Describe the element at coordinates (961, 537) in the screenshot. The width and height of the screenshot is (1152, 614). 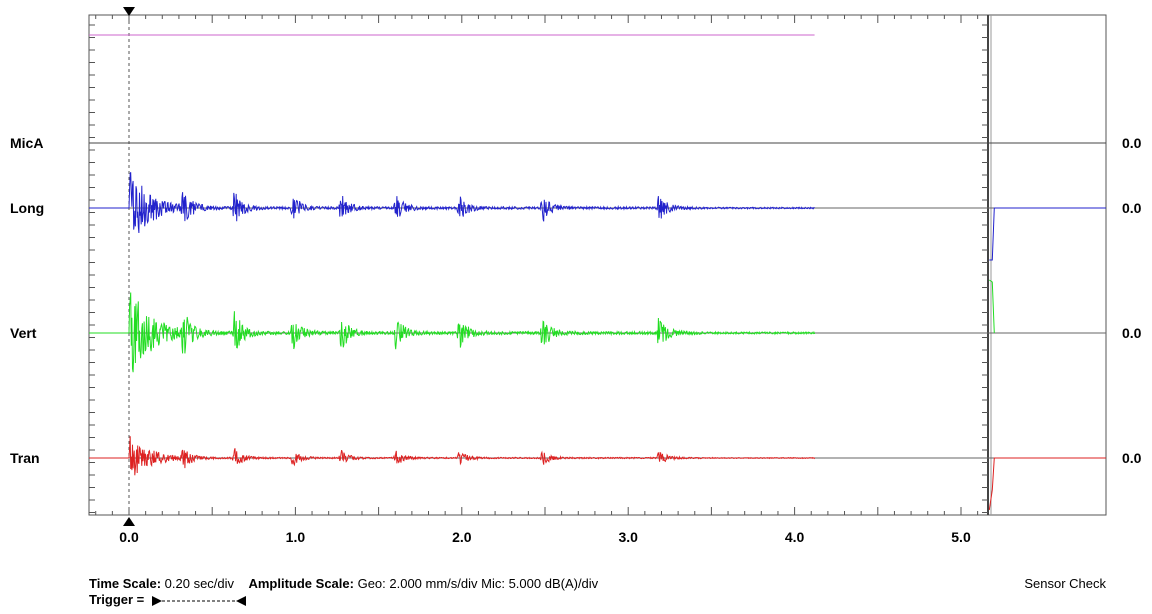
I see `x-tick-label: 5.0` at that location.